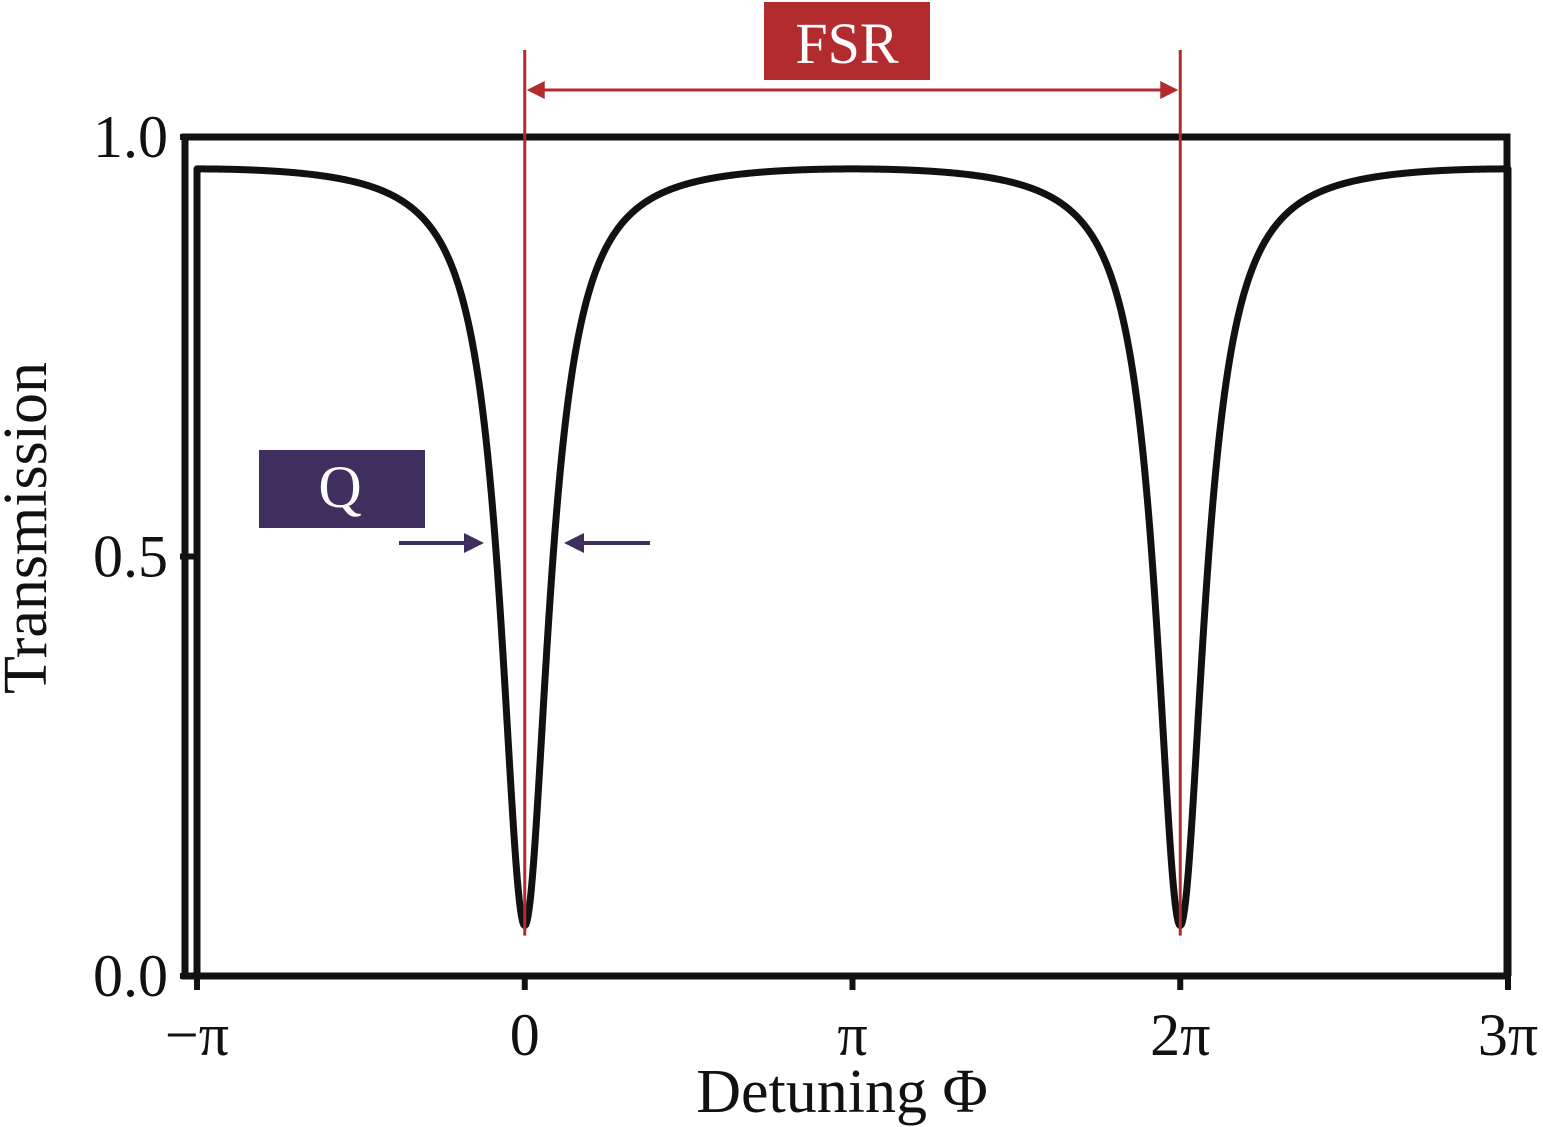 This screenshot has height=1127, width=1543. I want to click on fsr-arrowhead-left, so click(535, 90).